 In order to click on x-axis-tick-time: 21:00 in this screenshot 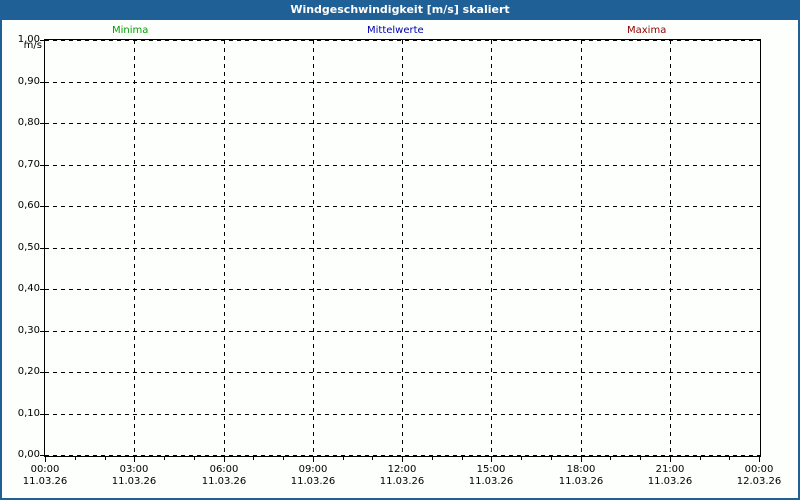, I will do `click(670, 469)`.